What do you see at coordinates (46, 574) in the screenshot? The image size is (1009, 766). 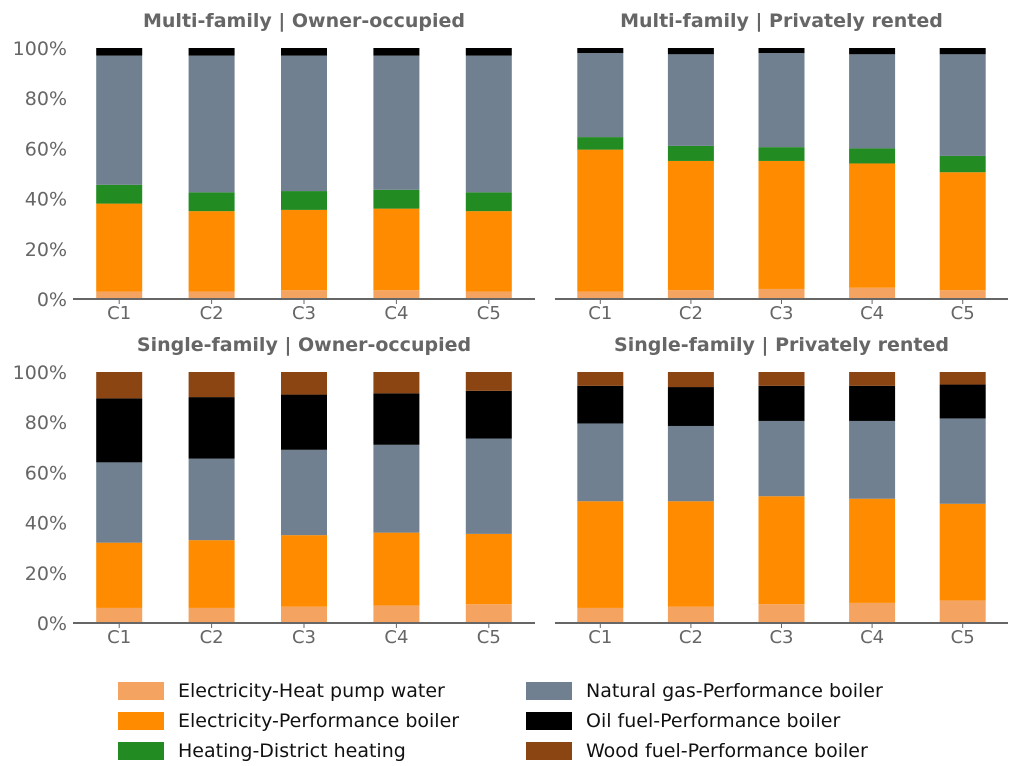 I see `y-tick-label: 20%` at bounding box center [46, 574].